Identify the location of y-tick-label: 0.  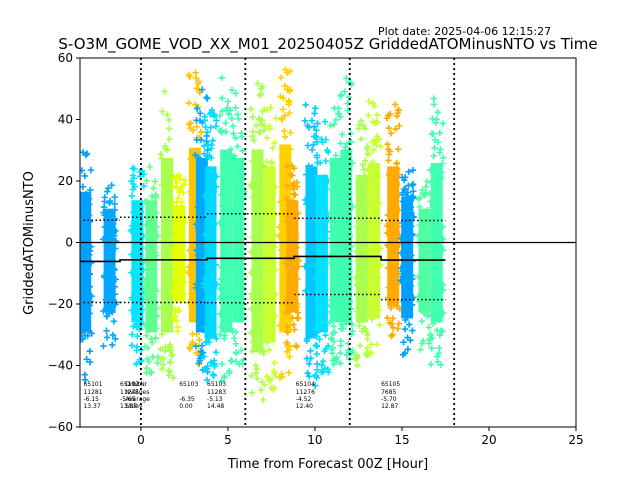
(69, 243).